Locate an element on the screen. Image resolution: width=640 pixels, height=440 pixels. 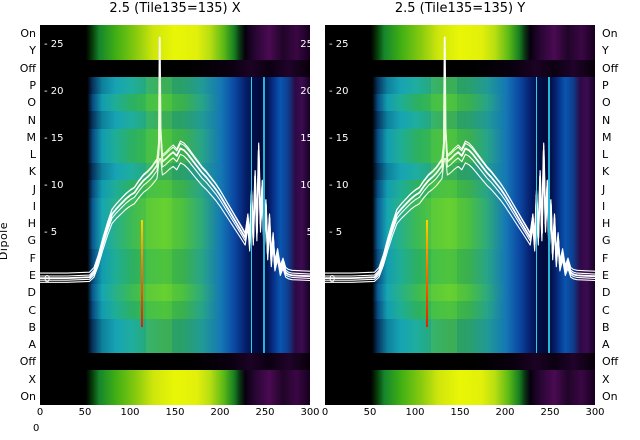
row-label-right-e: E is located at coordinates (605, 275).